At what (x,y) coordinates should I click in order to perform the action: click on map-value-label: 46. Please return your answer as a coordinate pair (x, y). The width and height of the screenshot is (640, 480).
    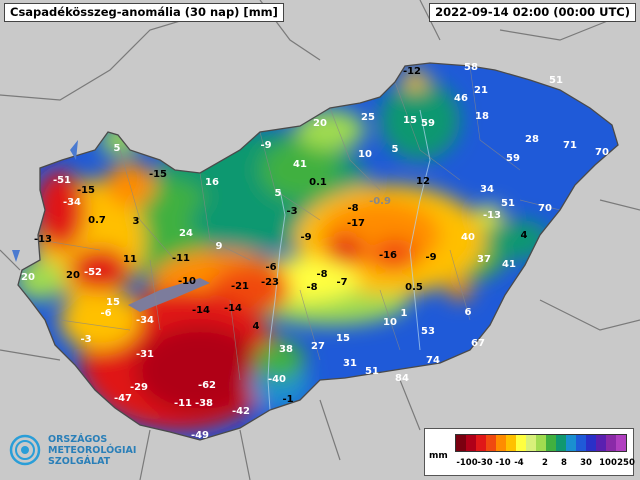
    Looking at the image, I should click on (461, 98).